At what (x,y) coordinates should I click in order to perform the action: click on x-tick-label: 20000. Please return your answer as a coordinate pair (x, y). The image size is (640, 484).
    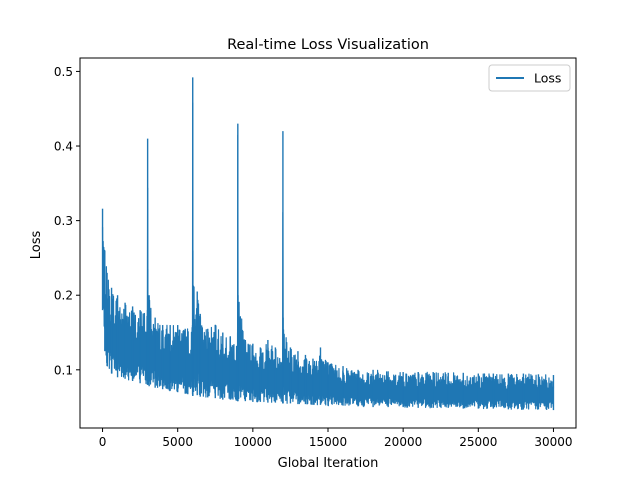
    Looking at the image, I should click on (403, 442).